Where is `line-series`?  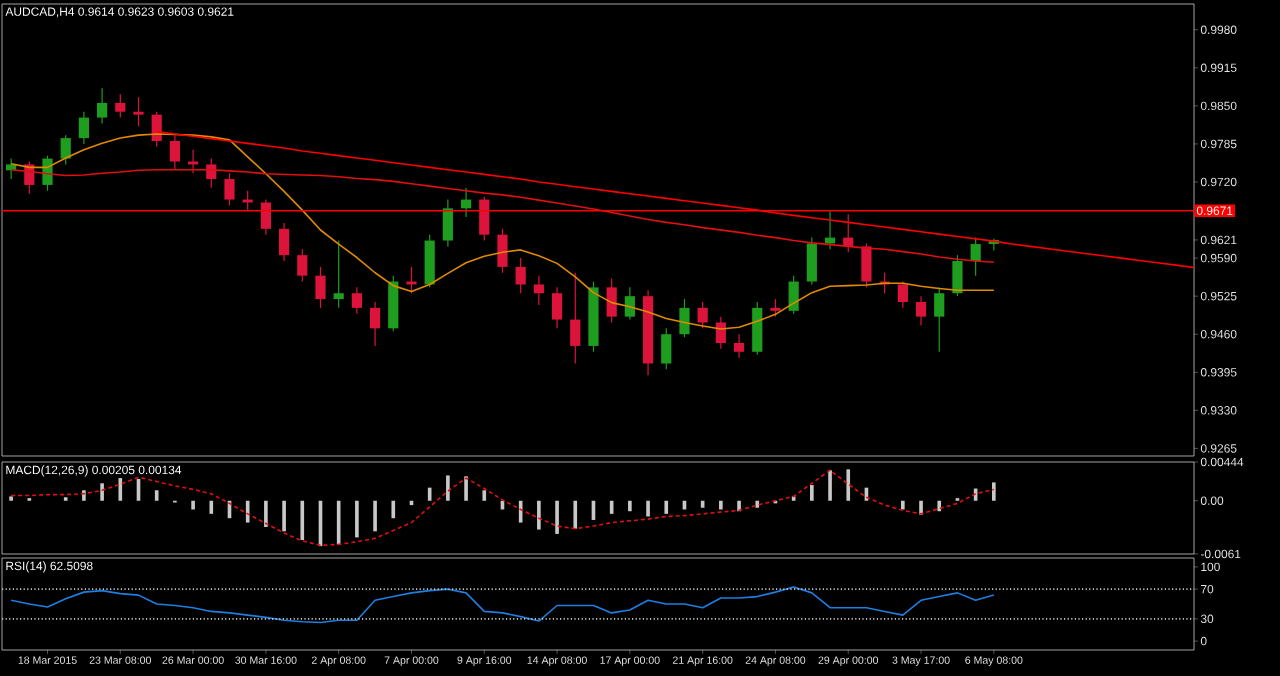 line-series is located at coordinates (502, 508).